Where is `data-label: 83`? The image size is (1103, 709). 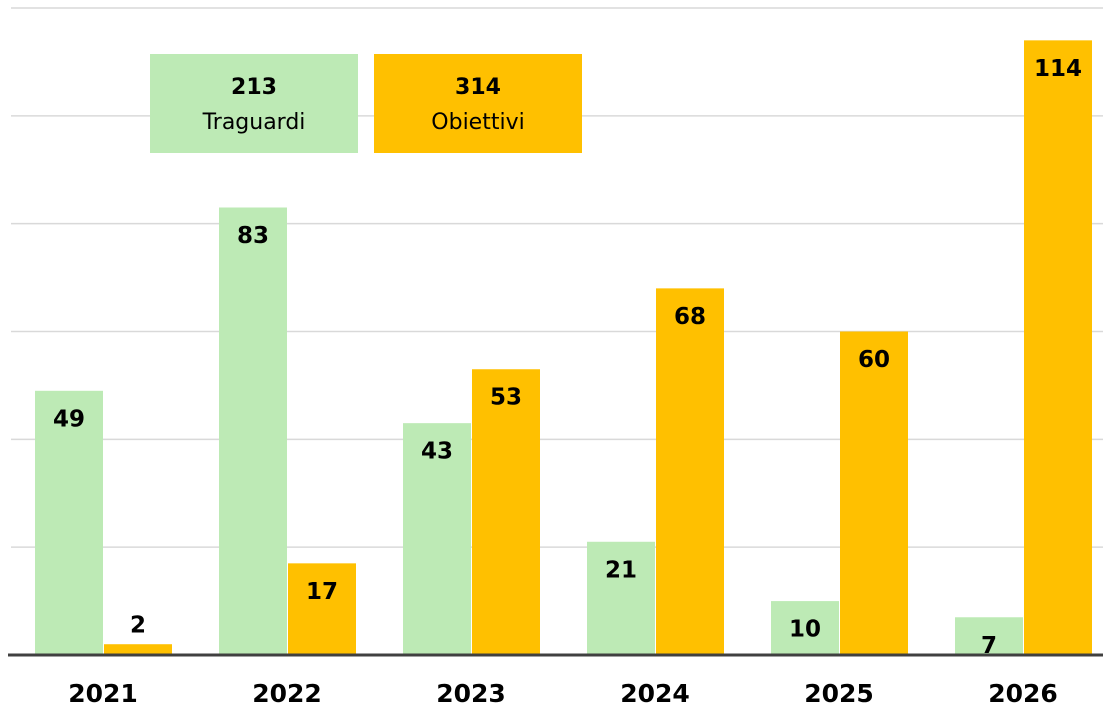 data-label: 83 is located at coordinates (253, 236).